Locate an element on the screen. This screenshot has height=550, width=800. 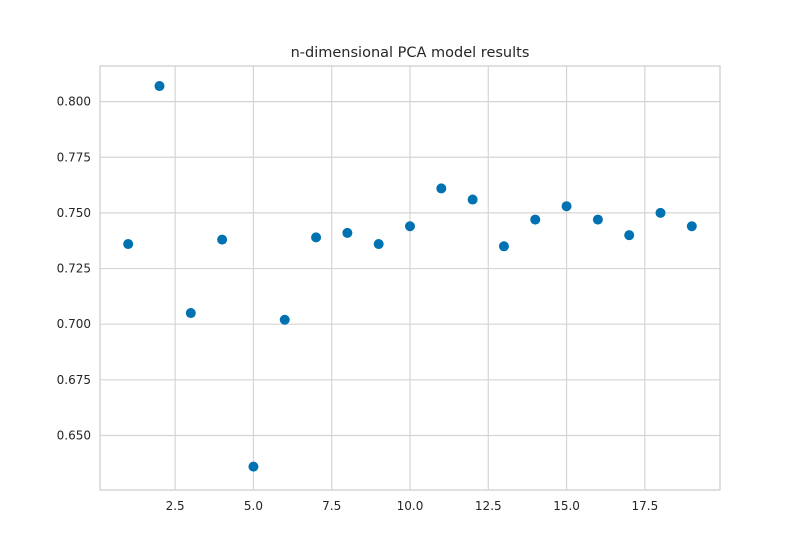
y-tick-label: 0.650 is located at coordinates (74, 435).